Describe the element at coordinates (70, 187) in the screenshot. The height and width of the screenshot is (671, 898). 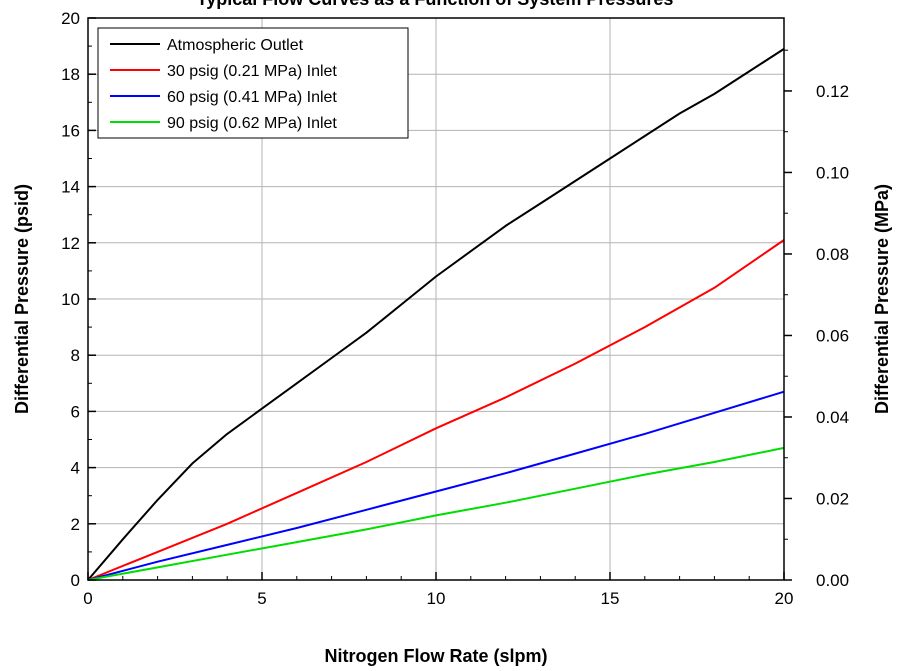
I see `y-tick-label: 14` at that location.